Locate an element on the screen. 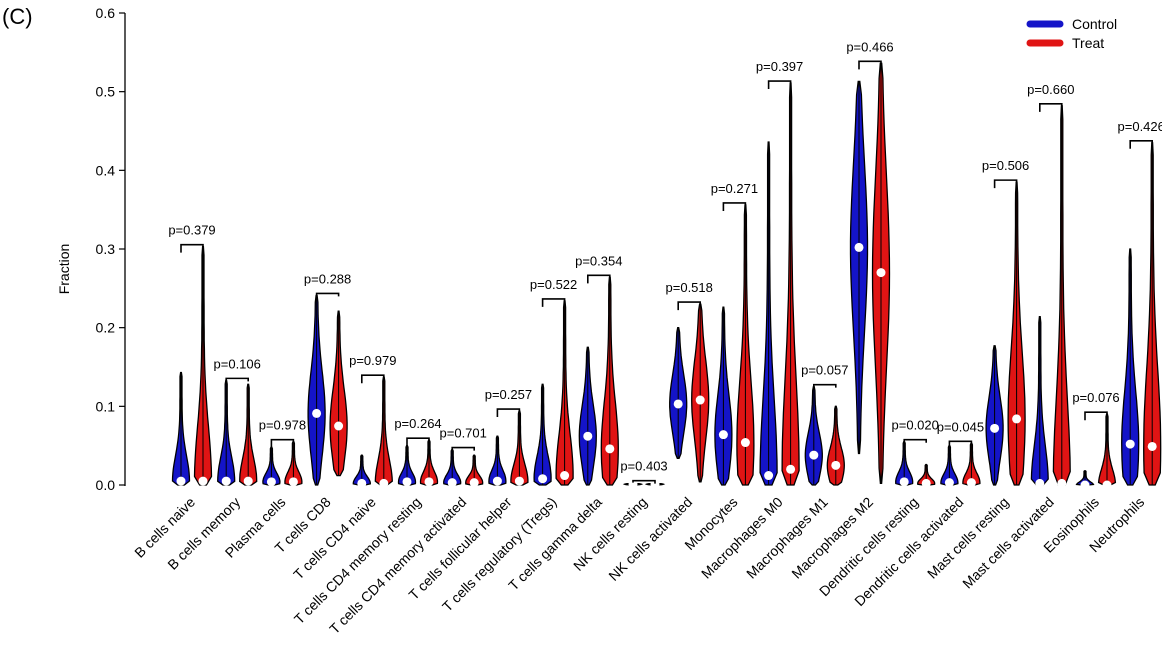 The width and height of the screenshot is (1162, 663). x-tick-label: T cells CD4 naive is located at coordinates (334, 538).